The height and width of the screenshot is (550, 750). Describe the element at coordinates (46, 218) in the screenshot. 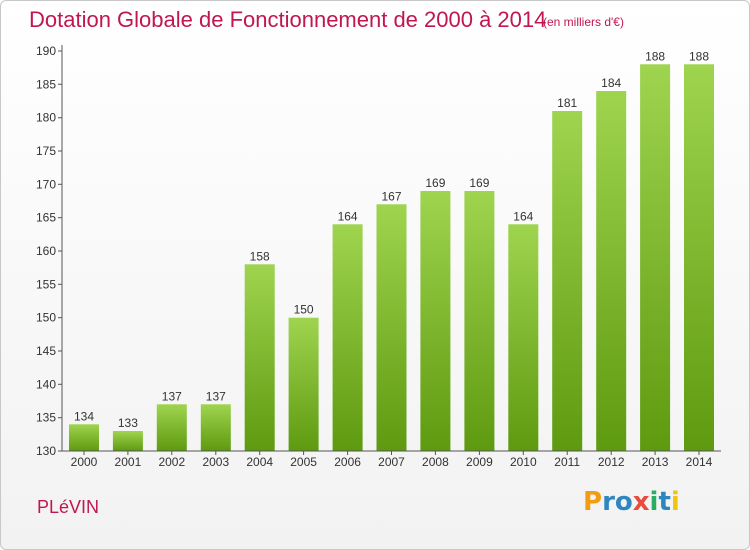

I see `y-tick-label: 165` at that location.